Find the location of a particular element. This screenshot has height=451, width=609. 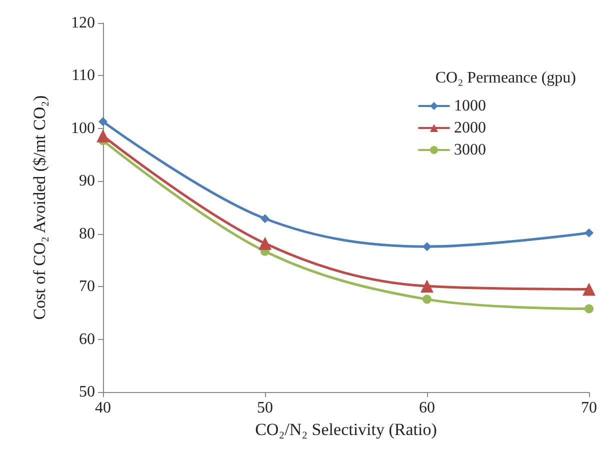

y-tick-label: 110 is located at coordinates (83, 75).